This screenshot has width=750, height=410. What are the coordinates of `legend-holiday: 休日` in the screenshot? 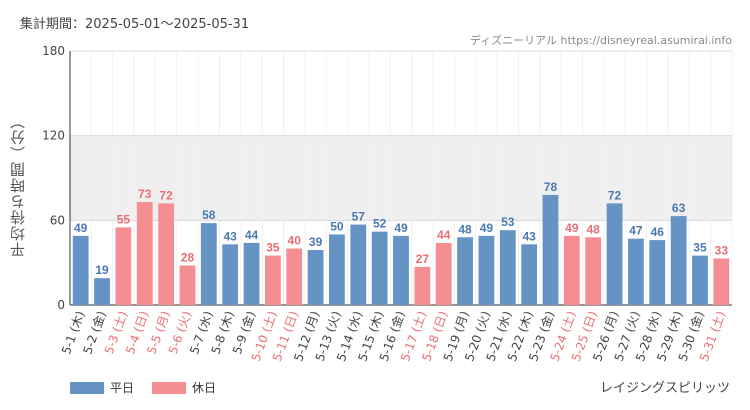 It's located at (184, 387).